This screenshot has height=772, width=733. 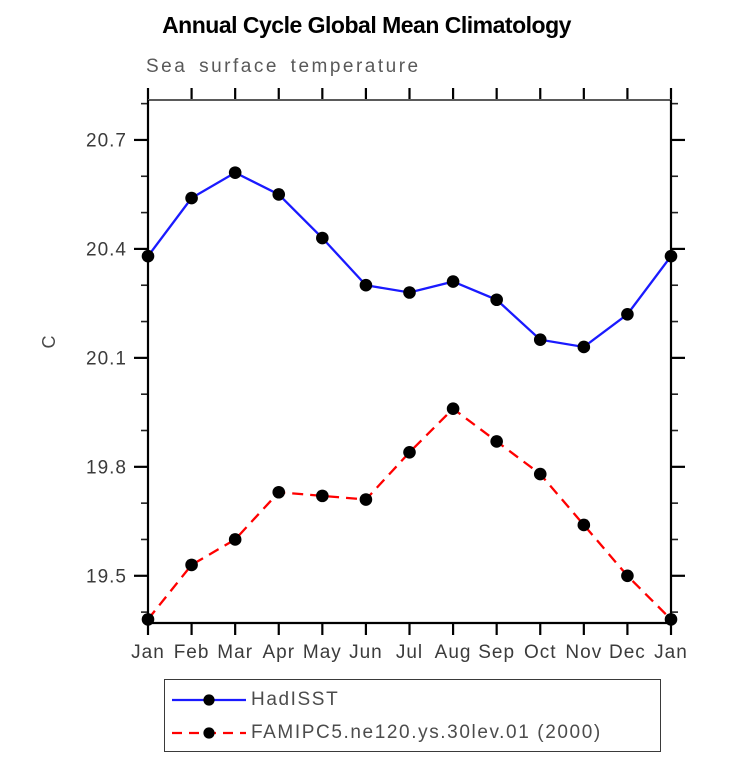 What do you see at coordinates (106, 467) in the screenshot?
I see `y-tick-label: 19.8` at bounding box center [106, 467].